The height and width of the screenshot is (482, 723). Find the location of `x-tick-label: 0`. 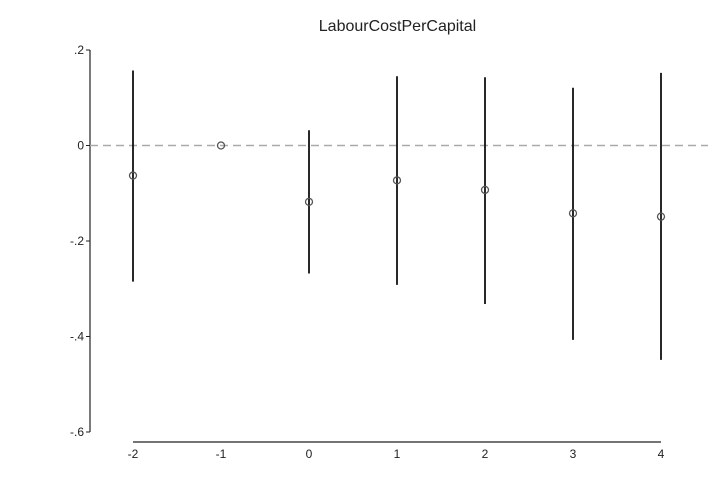

x-tick-label: 0 is located at coordinates (309, 454).